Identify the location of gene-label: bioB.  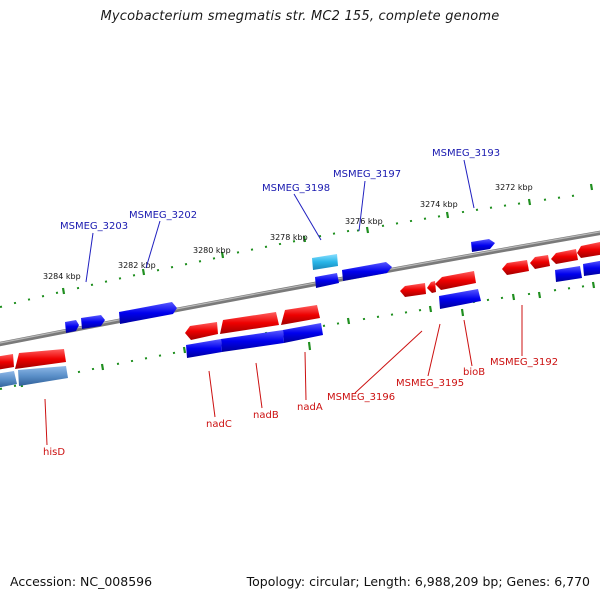
(474, 372).